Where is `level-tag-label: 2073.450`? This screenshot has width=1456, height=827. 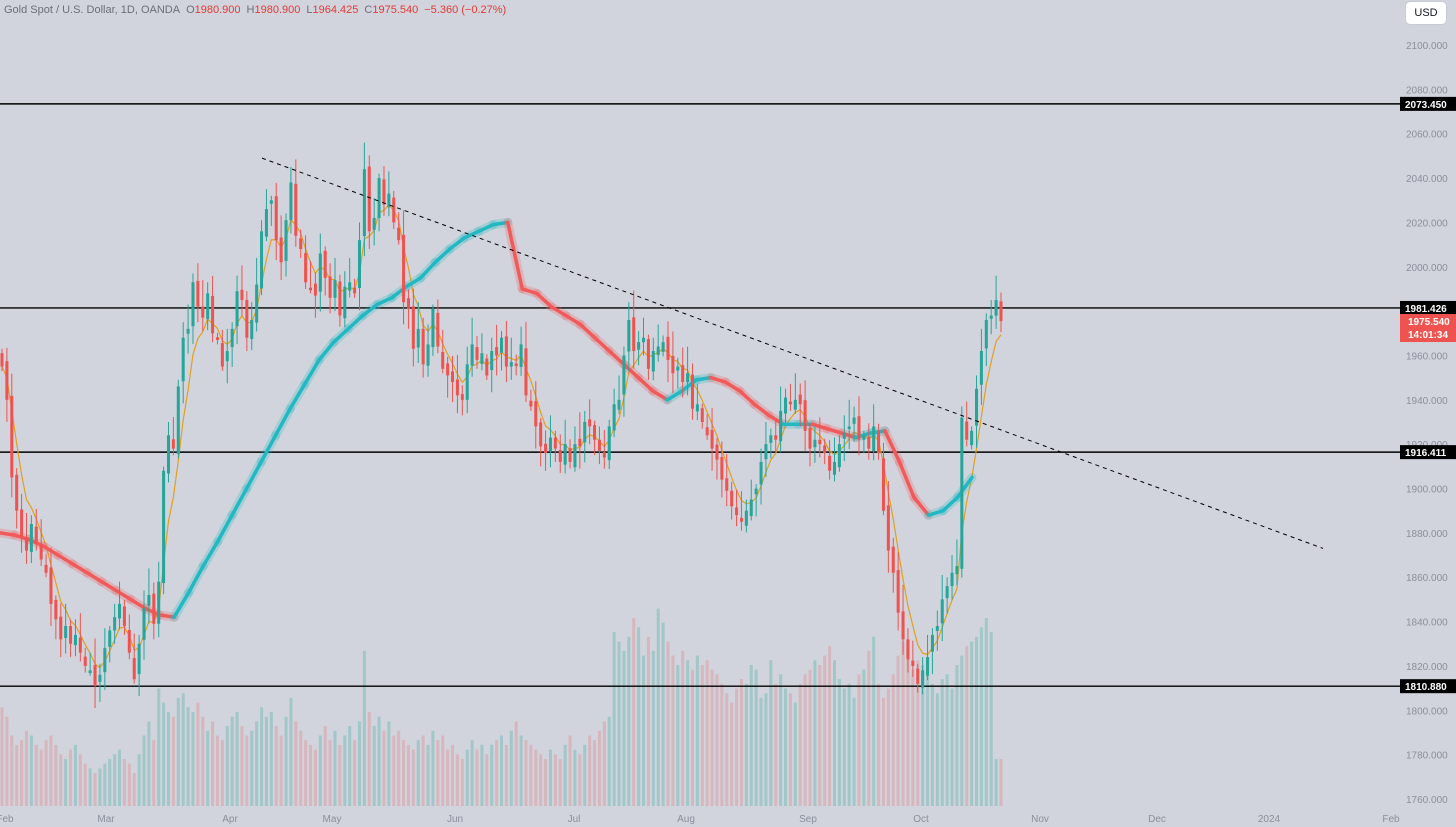 level-tag-label: 2073.450 is located at coordinates (1426, 105).